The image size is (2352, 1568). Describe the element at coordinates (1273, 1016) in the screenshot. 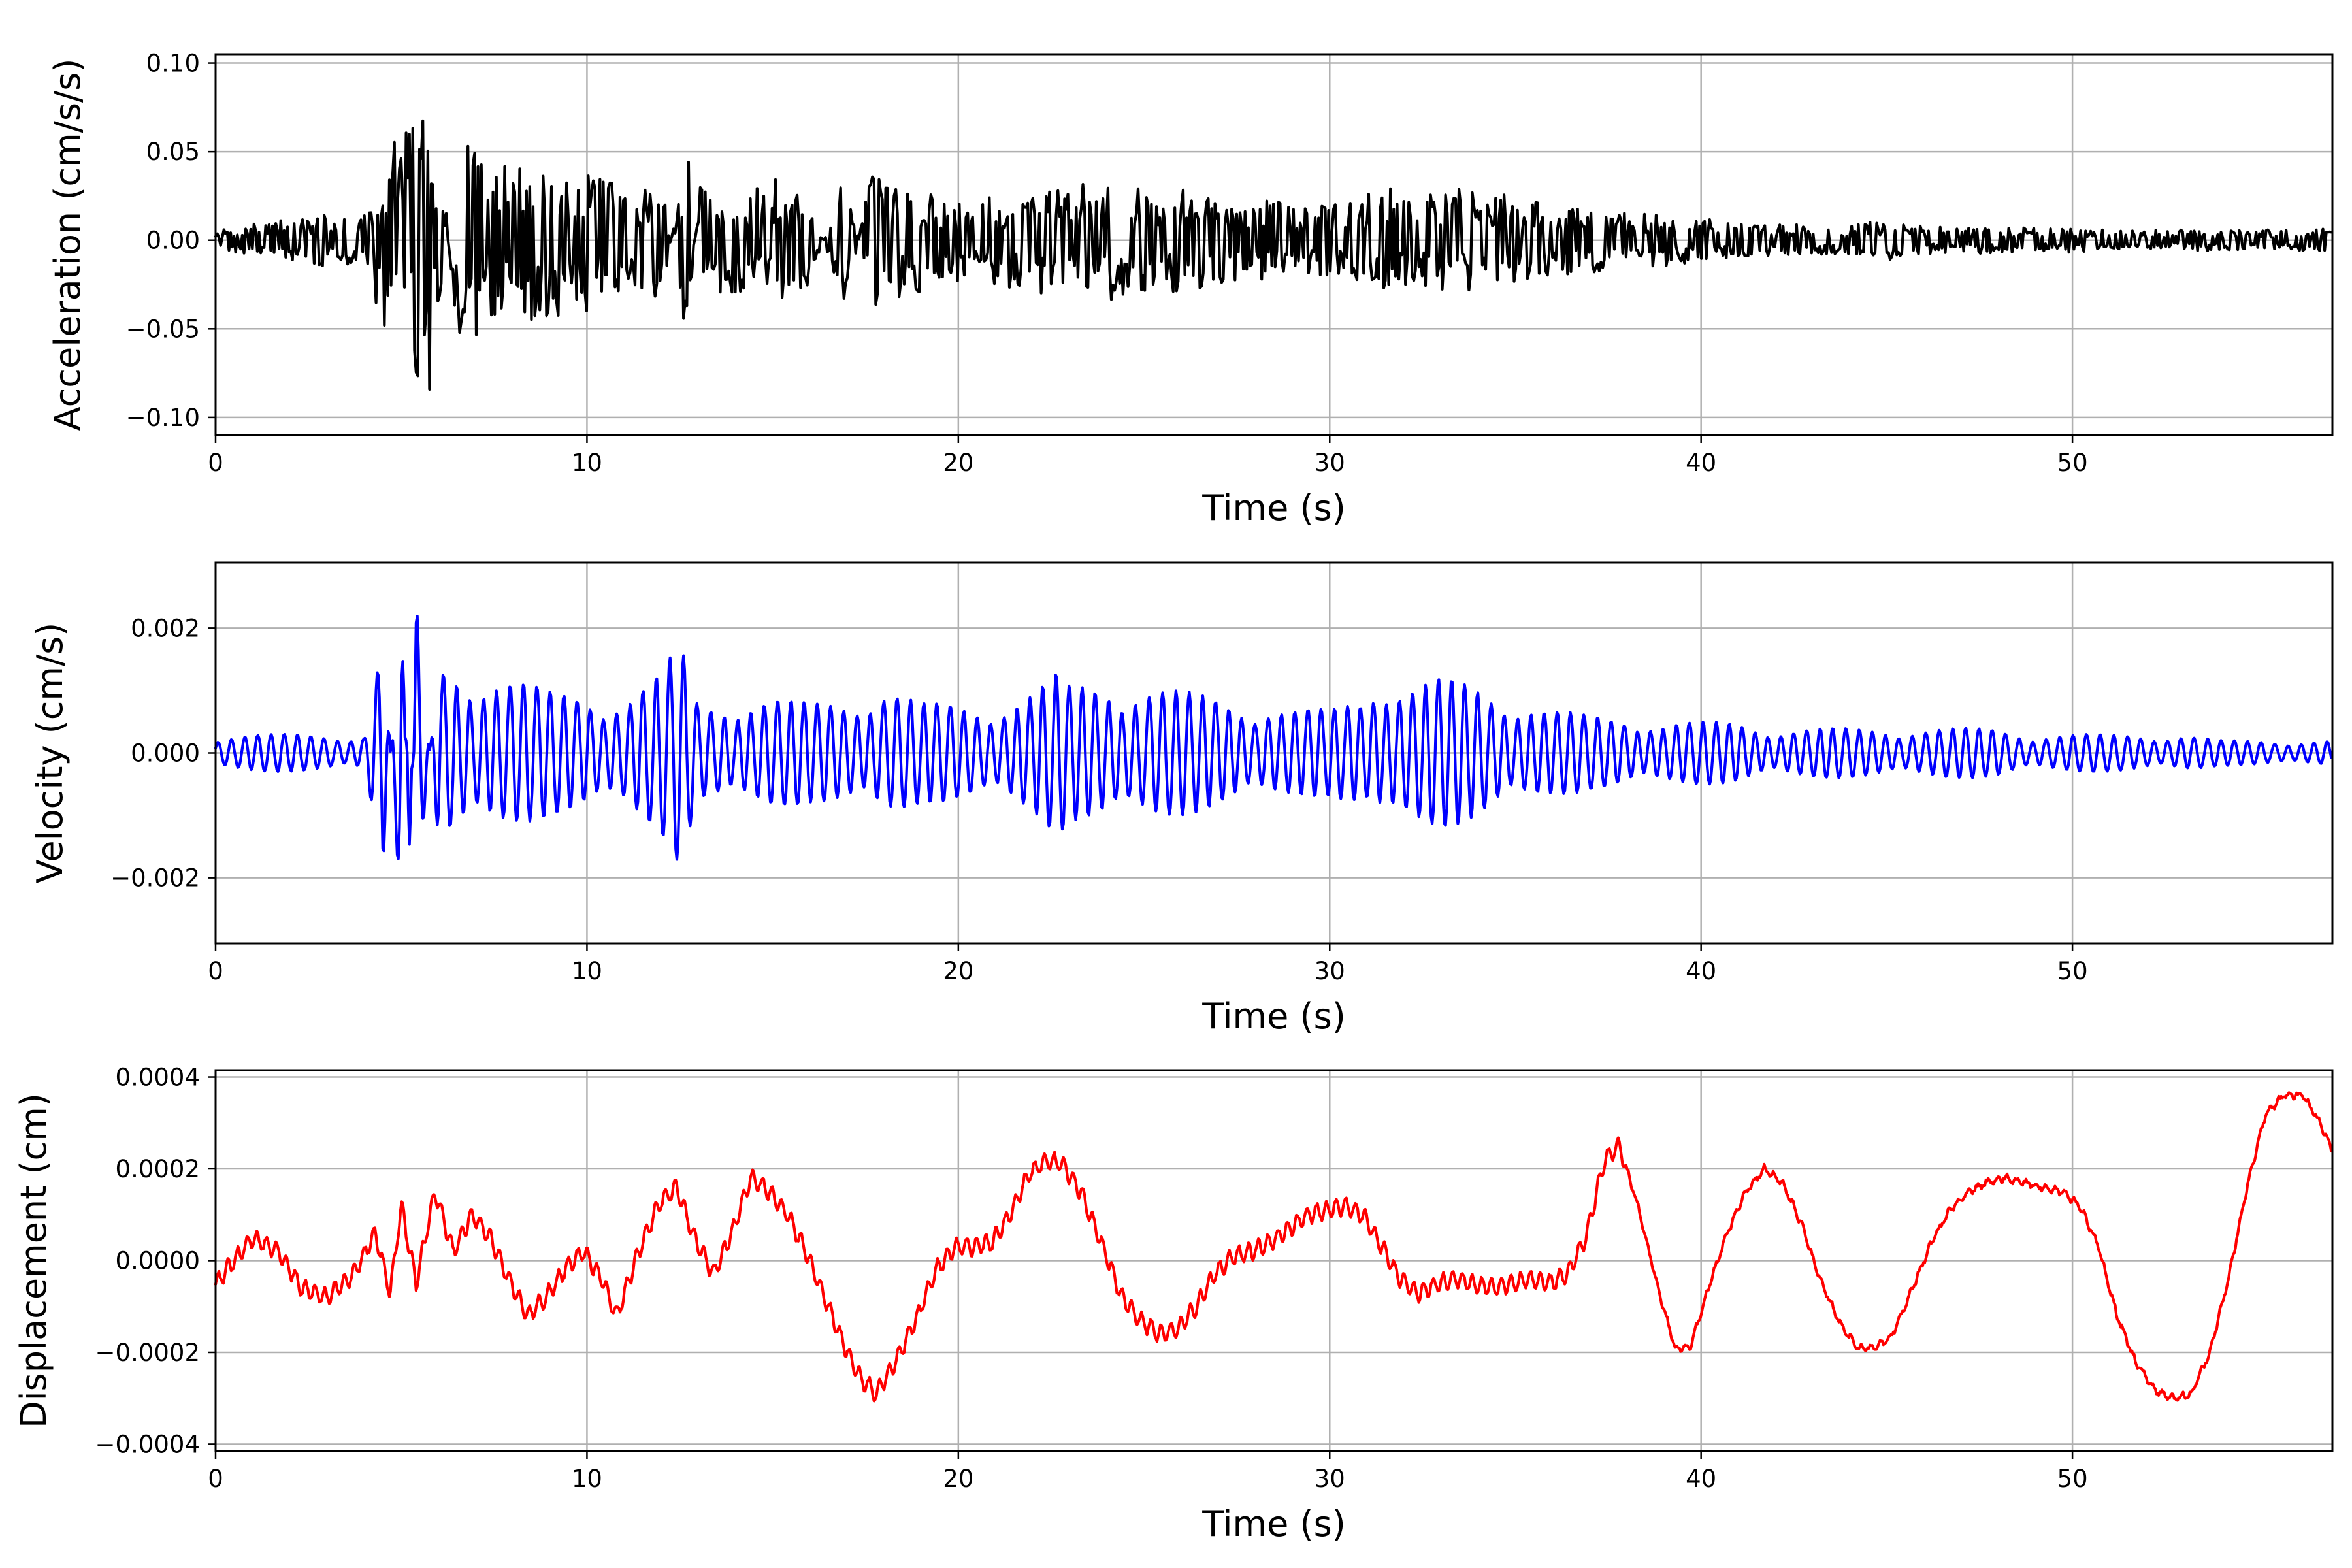

I see `velocity-x-axis-label: Time (s)` at that location.